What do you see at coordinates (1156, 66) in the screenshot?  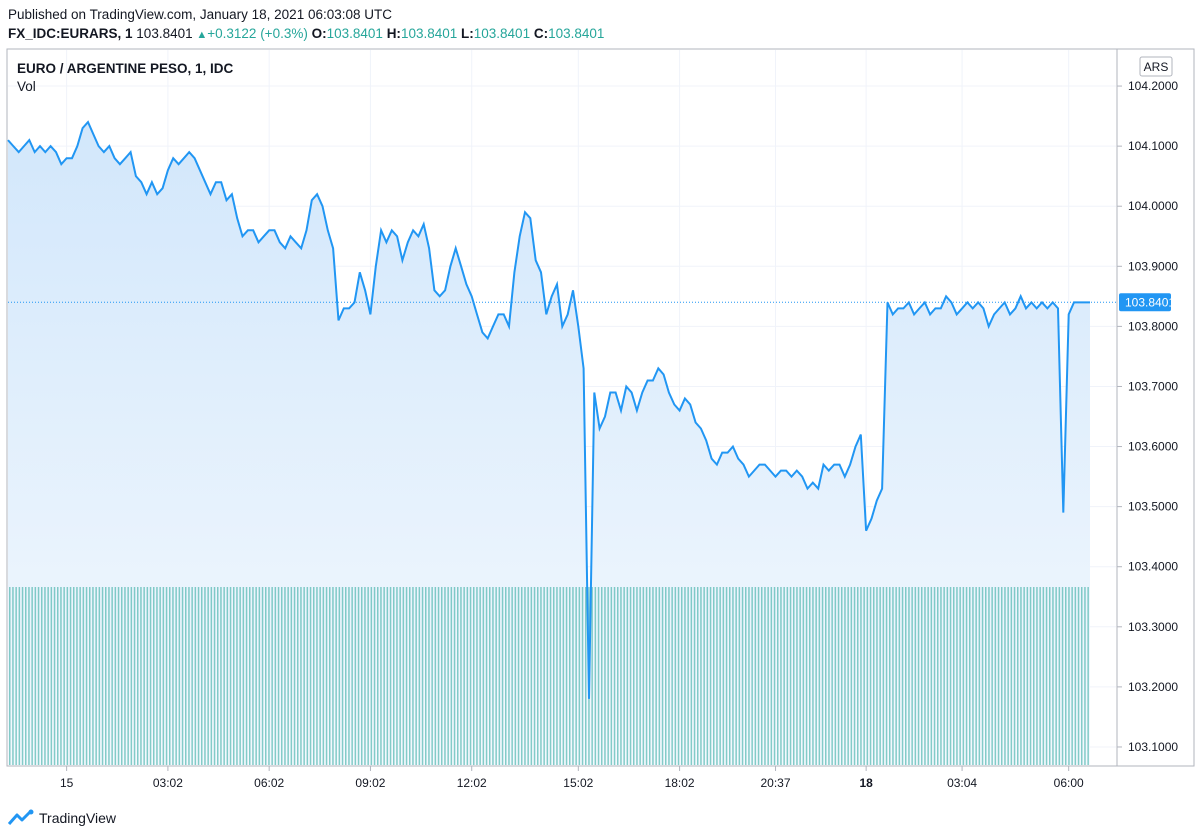 I see `currency-badge: ARS` at bounding box center [1156, 66].